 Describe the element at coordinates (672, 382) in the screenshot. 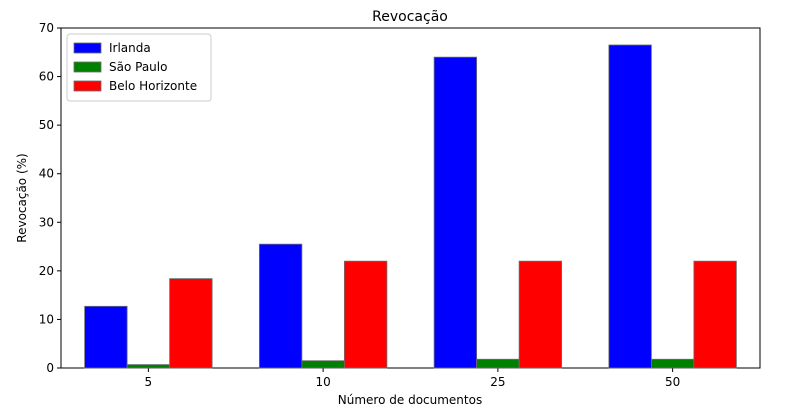

I see `x-tick-label: 50` at that location.